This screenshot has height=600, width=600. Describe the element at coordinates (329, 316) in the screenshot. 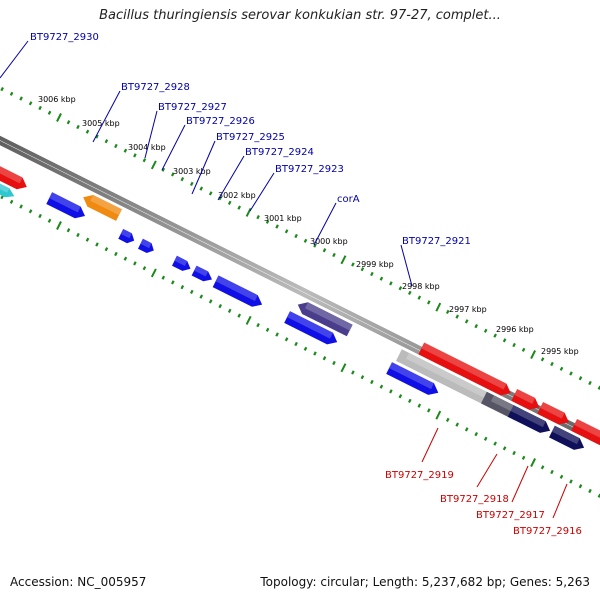

I see `gene-cora-highlight` at that location.